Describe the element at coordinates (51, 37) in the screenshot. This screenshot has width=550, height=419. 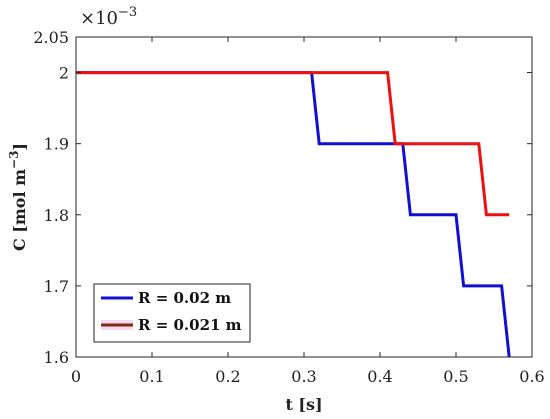
I see `y-tick-label: 2.05` at that location.